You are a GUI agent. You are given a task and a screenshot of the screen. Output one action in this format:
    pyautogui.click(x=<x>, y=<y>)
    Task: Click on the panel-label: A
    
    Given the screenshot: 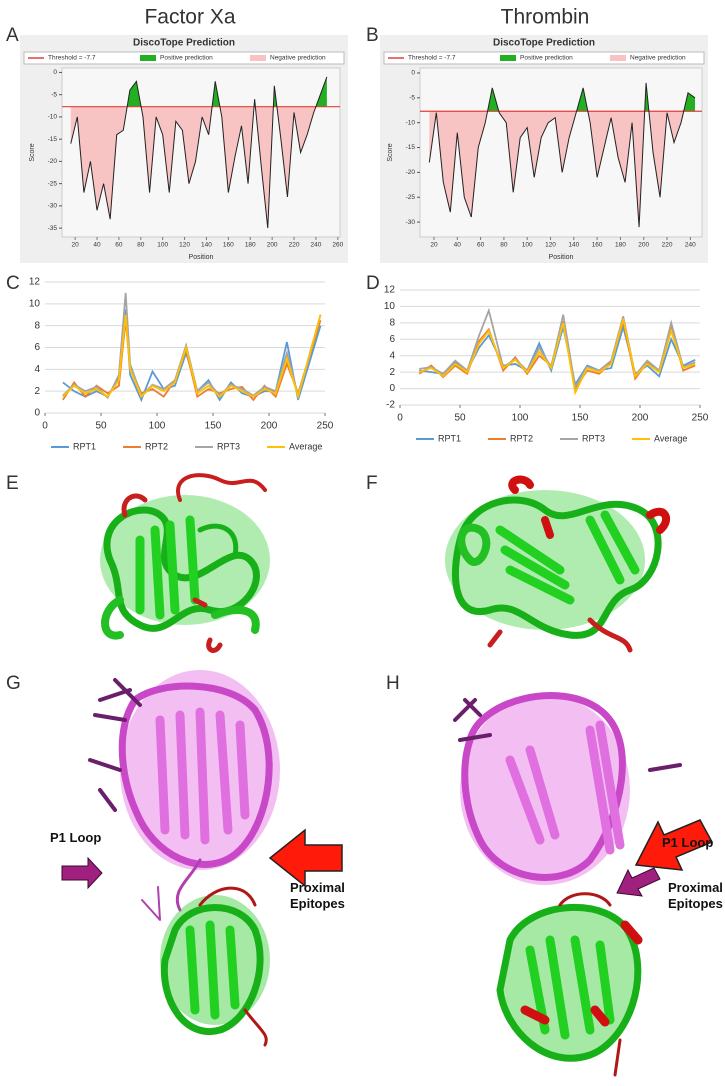 What is the action you would take?
    pyautogui.click(x=12, y=35)
    